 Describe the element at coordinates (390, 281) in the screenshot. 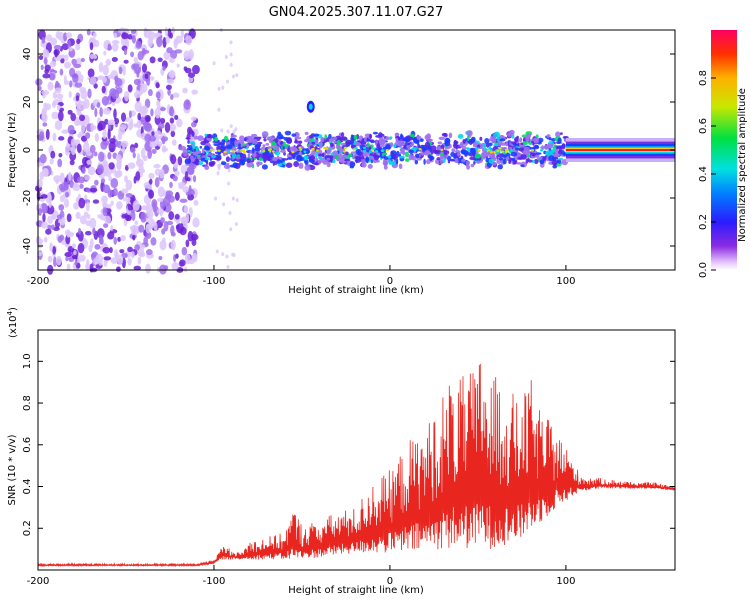

I see `spectrogram-x-tick-label: 0` at that location.